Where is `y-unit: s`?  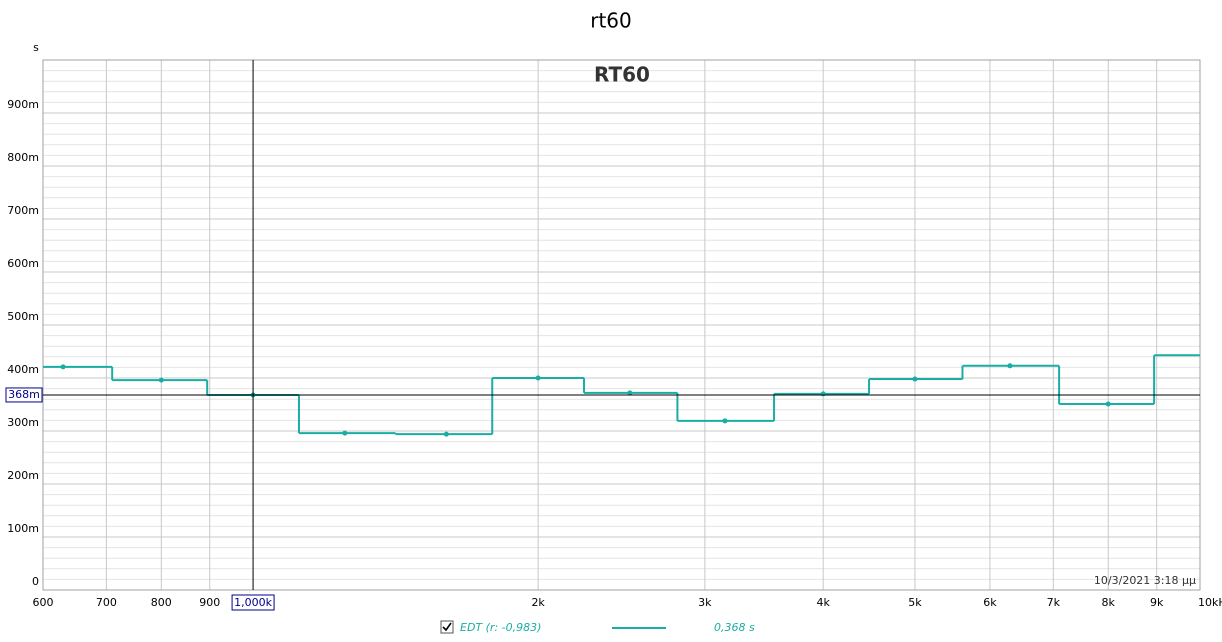 y-unit: s is located at coordinates (36, 47).